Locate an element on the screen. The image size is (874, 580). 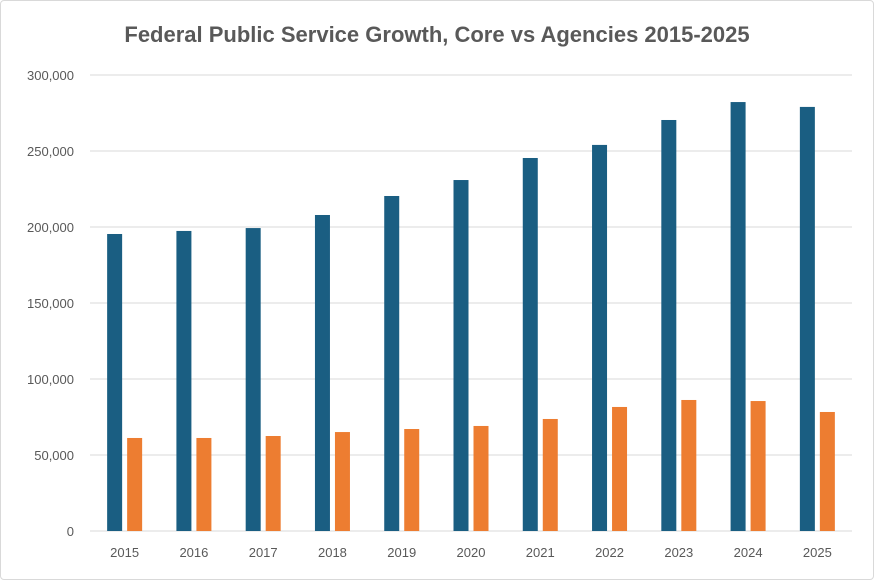
x-tick-label: 2018 is located at coordinates (332, 552).